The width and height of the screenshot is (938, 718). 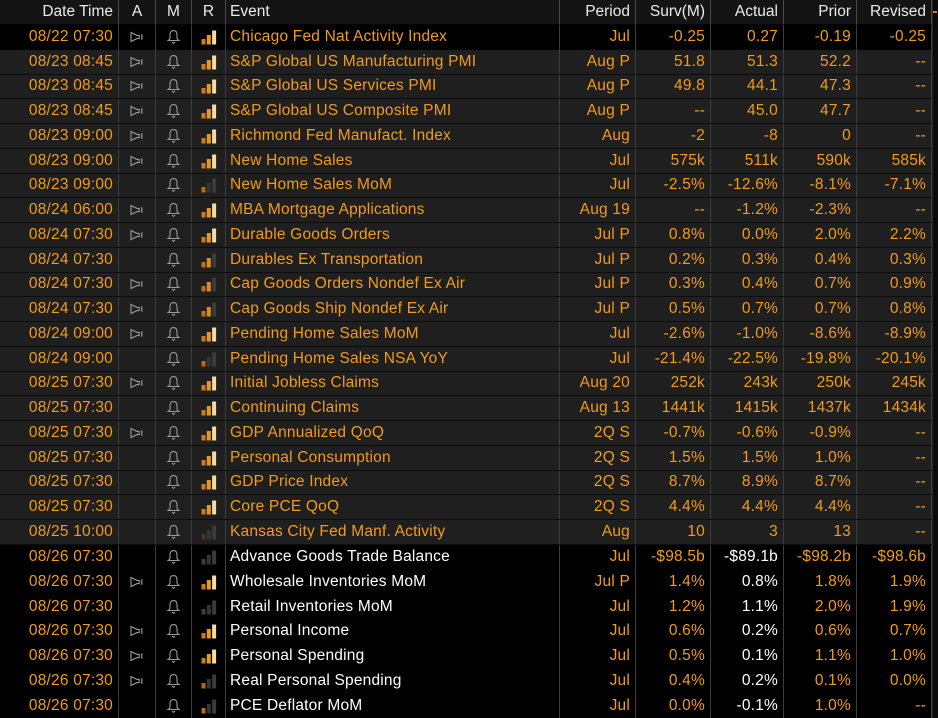 What do you see at coordinates (894, 408) in the screenshot?
I see `revised-cell: 1434k` at bounding box center [894, 408].